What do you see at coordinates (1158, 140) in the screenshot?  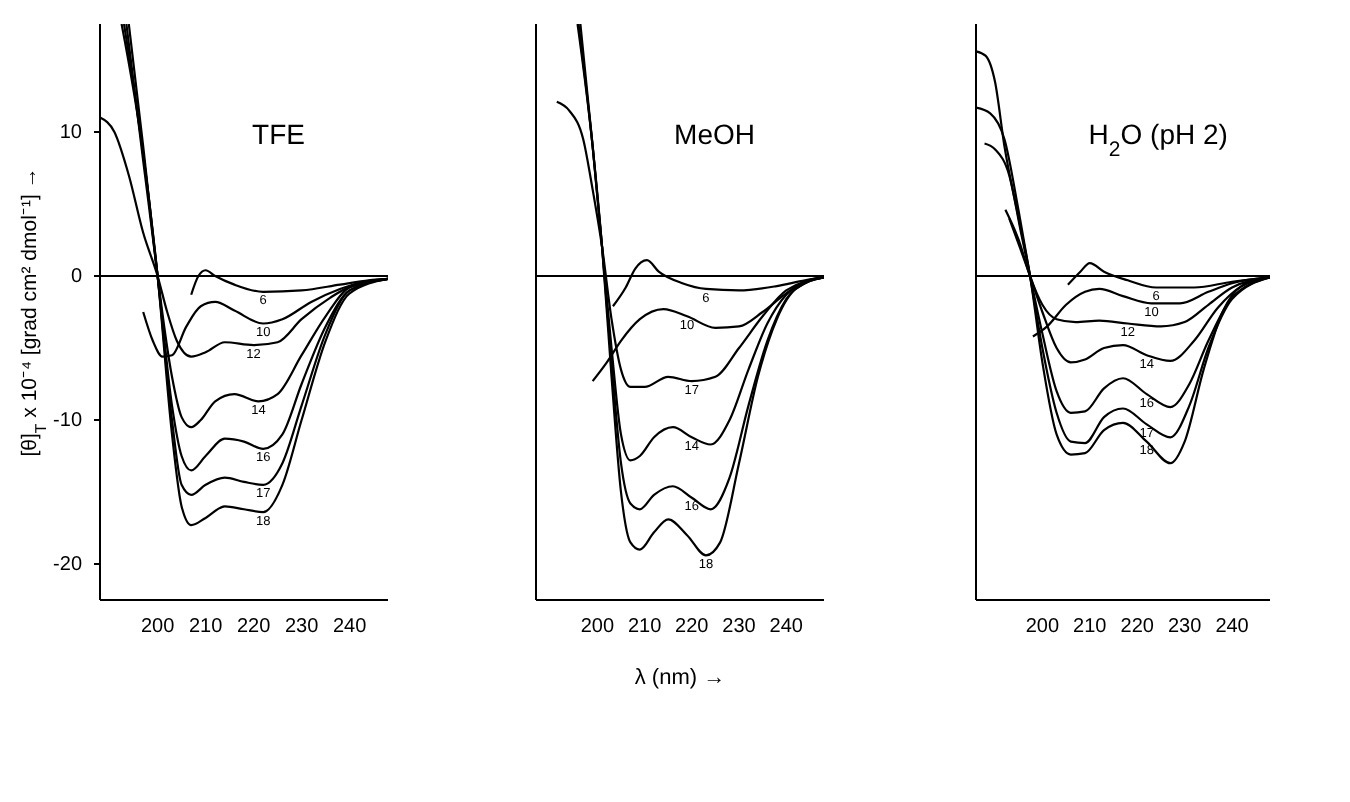 I see `text: H$_{2}$O (pH 2)` at bounding box center [1158, 140].